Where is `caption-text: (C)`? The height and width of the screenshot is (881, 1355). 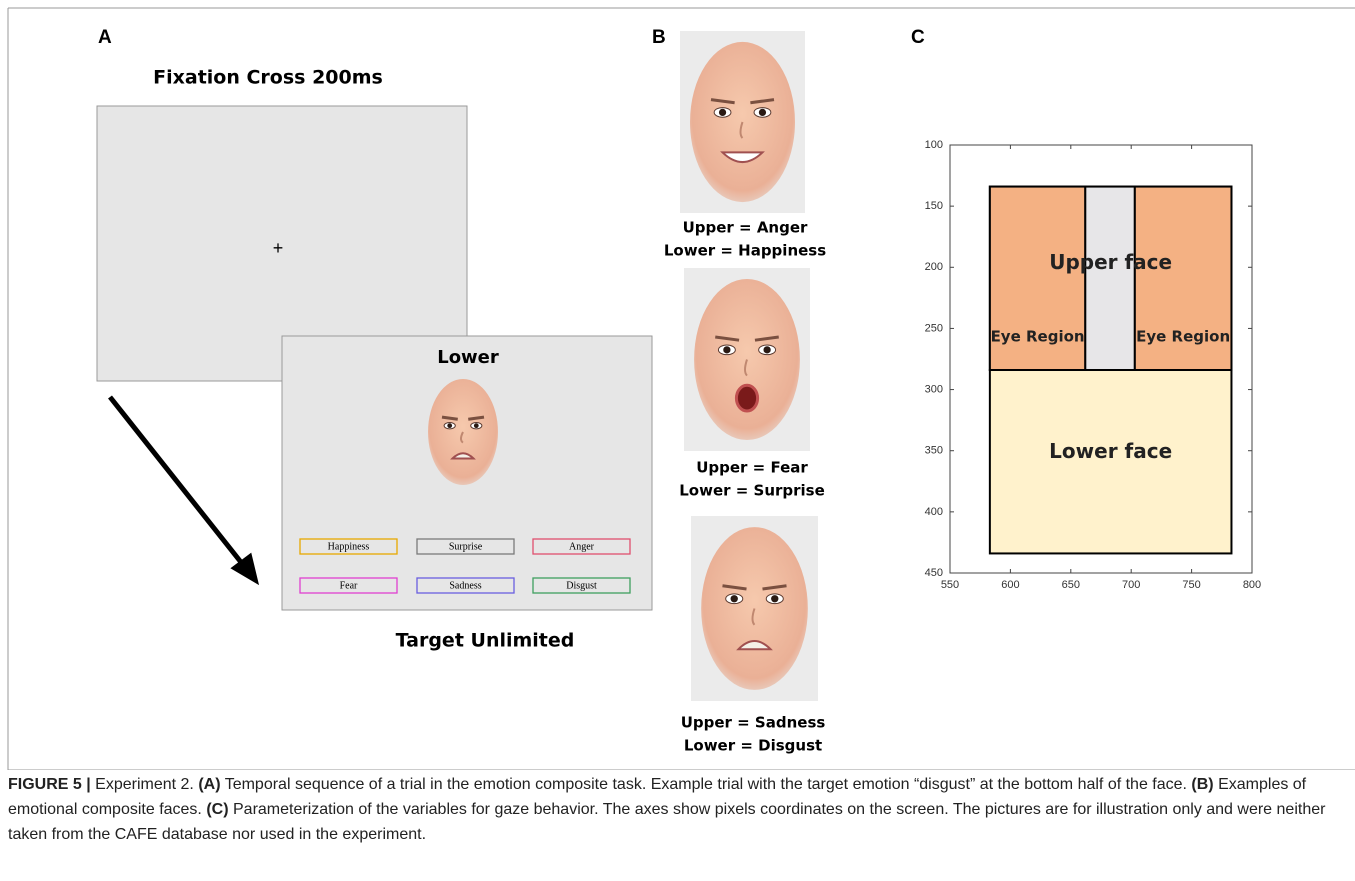 caption-text: (C) is located at coordinates (217, 809).